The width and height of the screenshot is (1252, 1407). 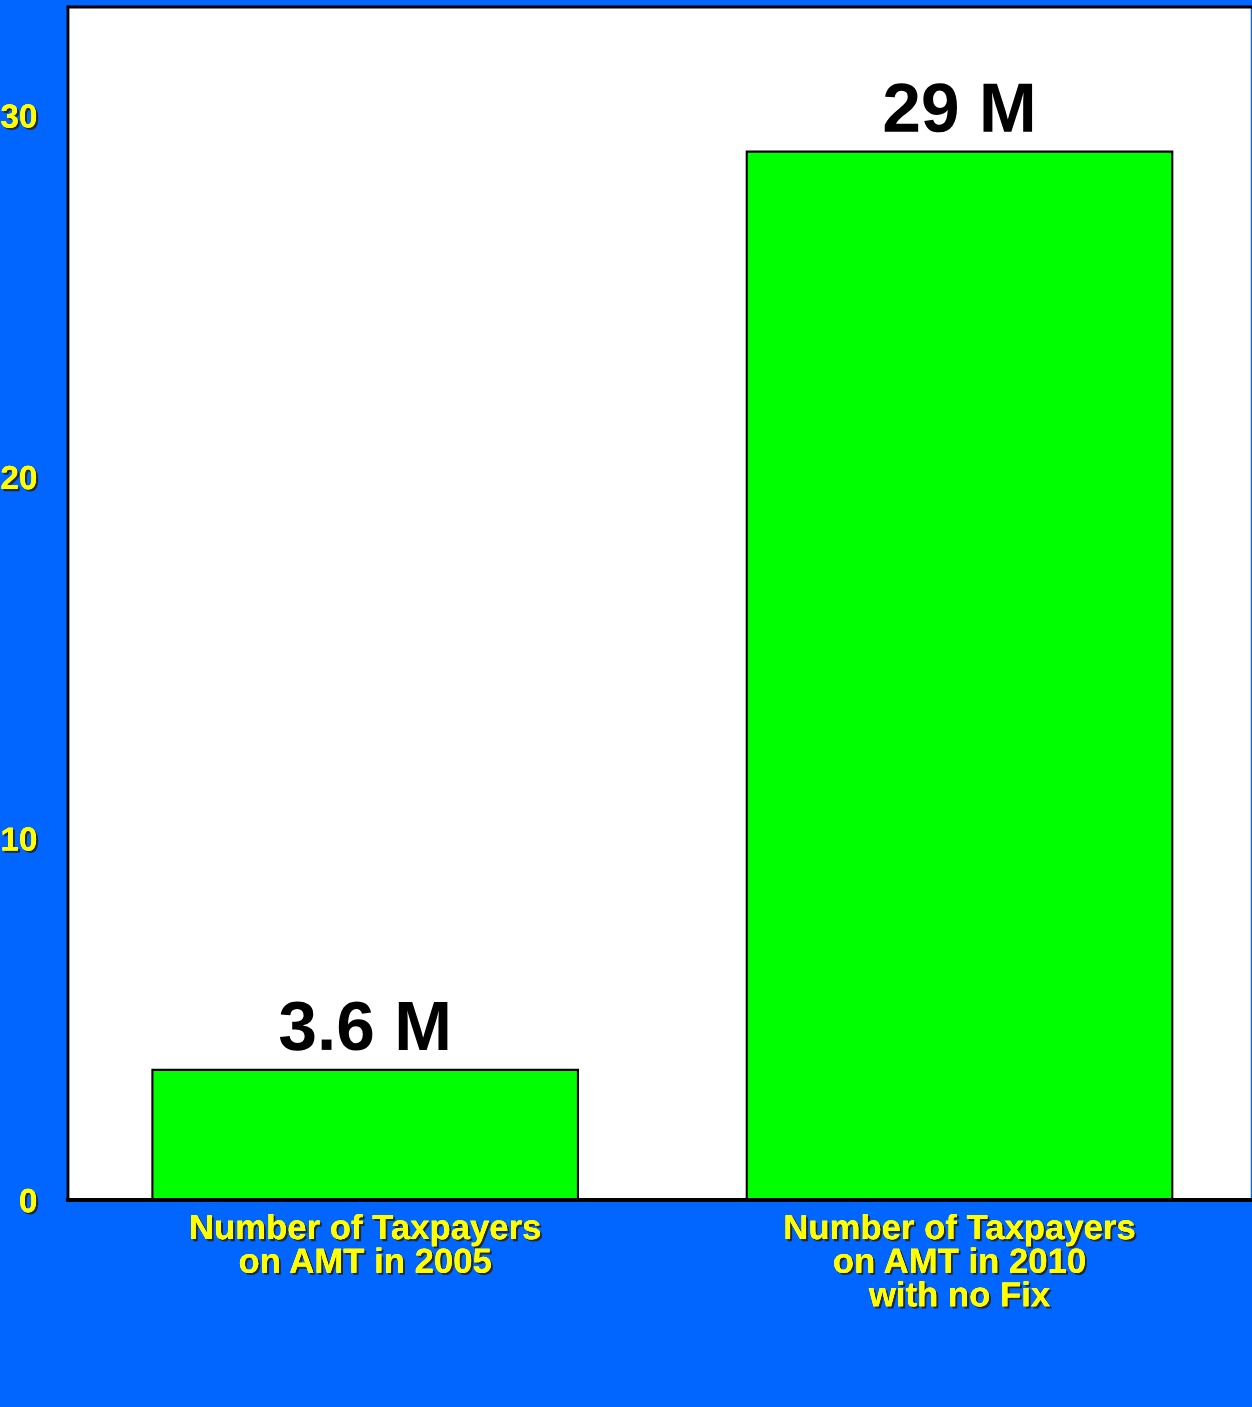 I want to click on x-tick-label: Number of Taxpayers on AMT in 2005, so click(x=367, y=1244).